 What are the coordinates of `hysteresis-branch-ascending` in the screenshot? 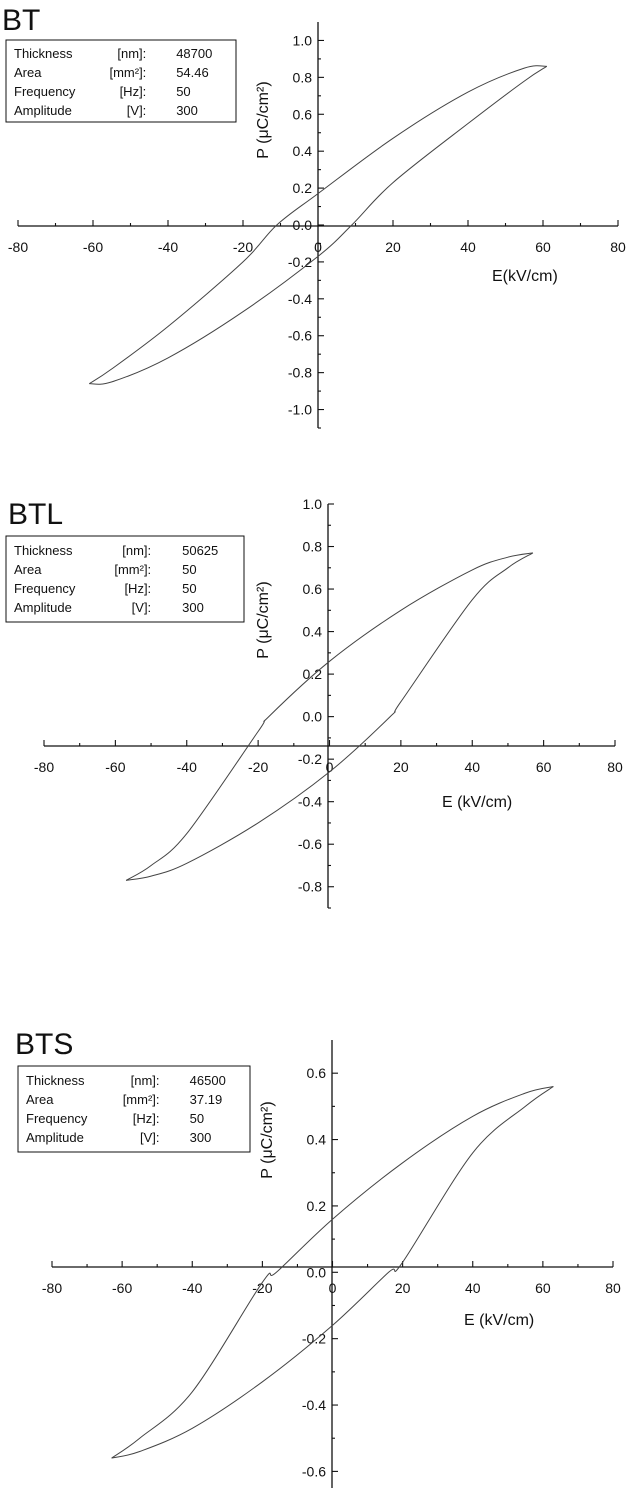 It's located at (329, 716).